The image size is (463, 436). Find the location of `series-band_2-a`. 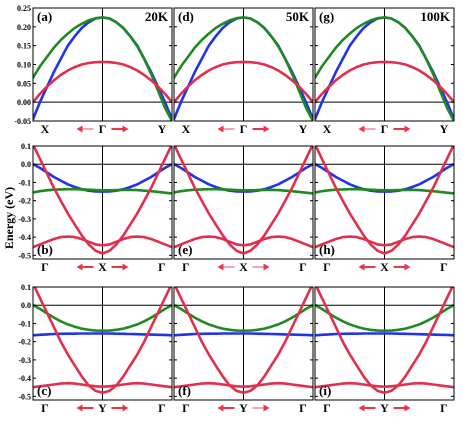

series-band_2-a is located at coordinates (102, 68).